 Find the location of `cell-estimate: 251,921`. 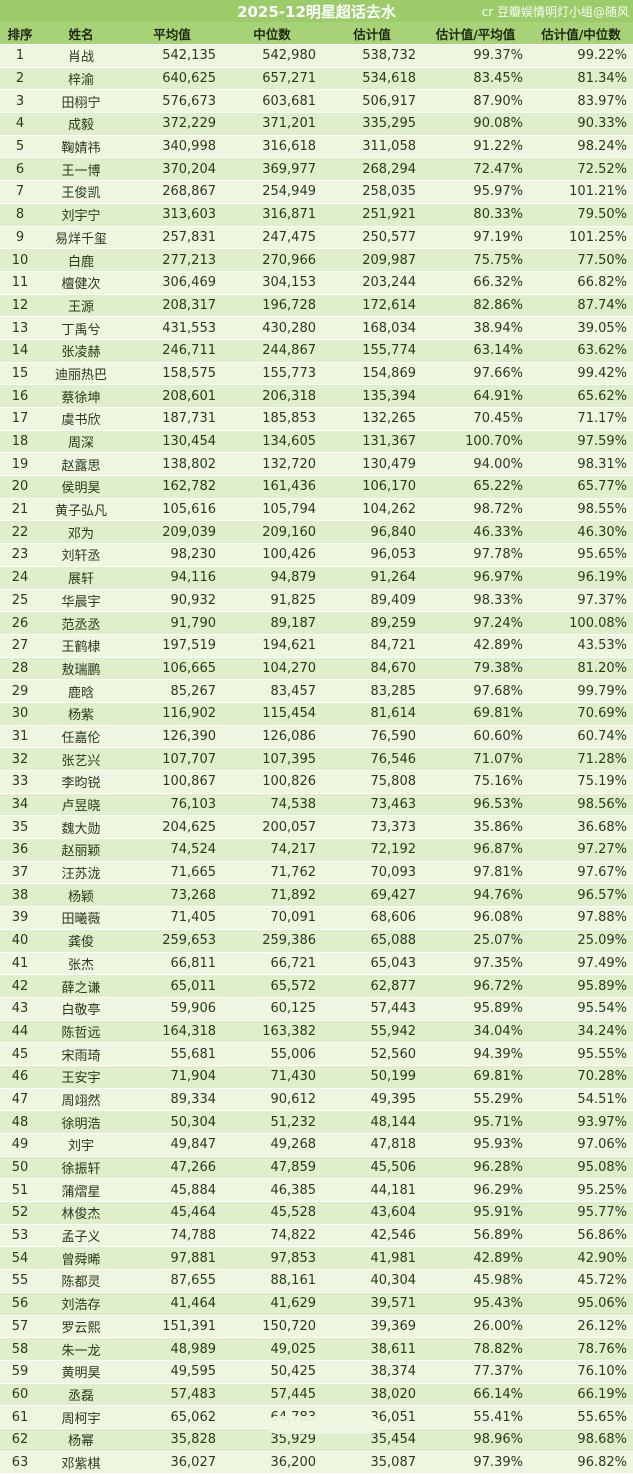

cell-estimate: 251,921 is located at coordinates (372, 215).